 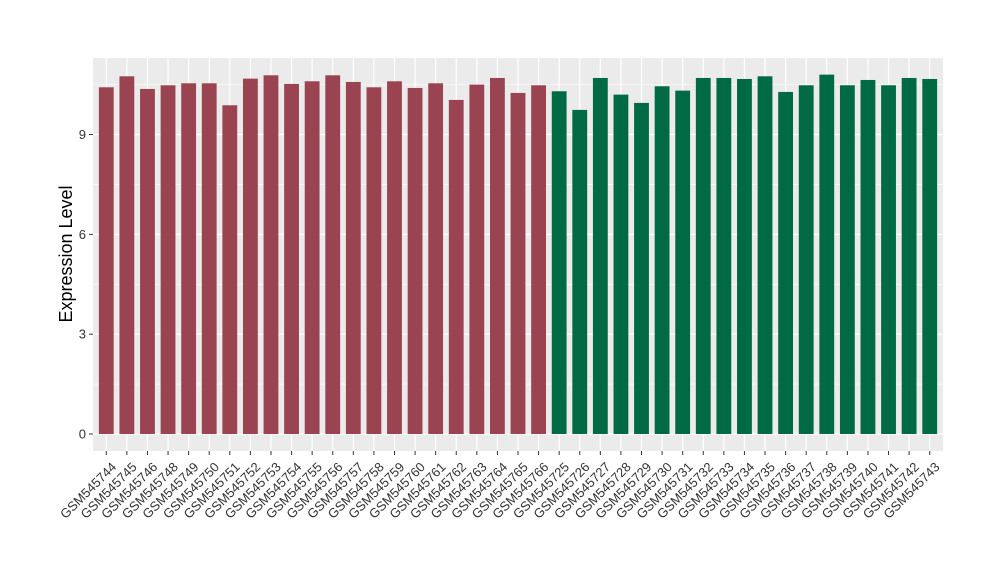 What do you see at coordinates (271, 254) in the screenshot?
I see `bar-GSM545753` at bounding box center [271, 254].